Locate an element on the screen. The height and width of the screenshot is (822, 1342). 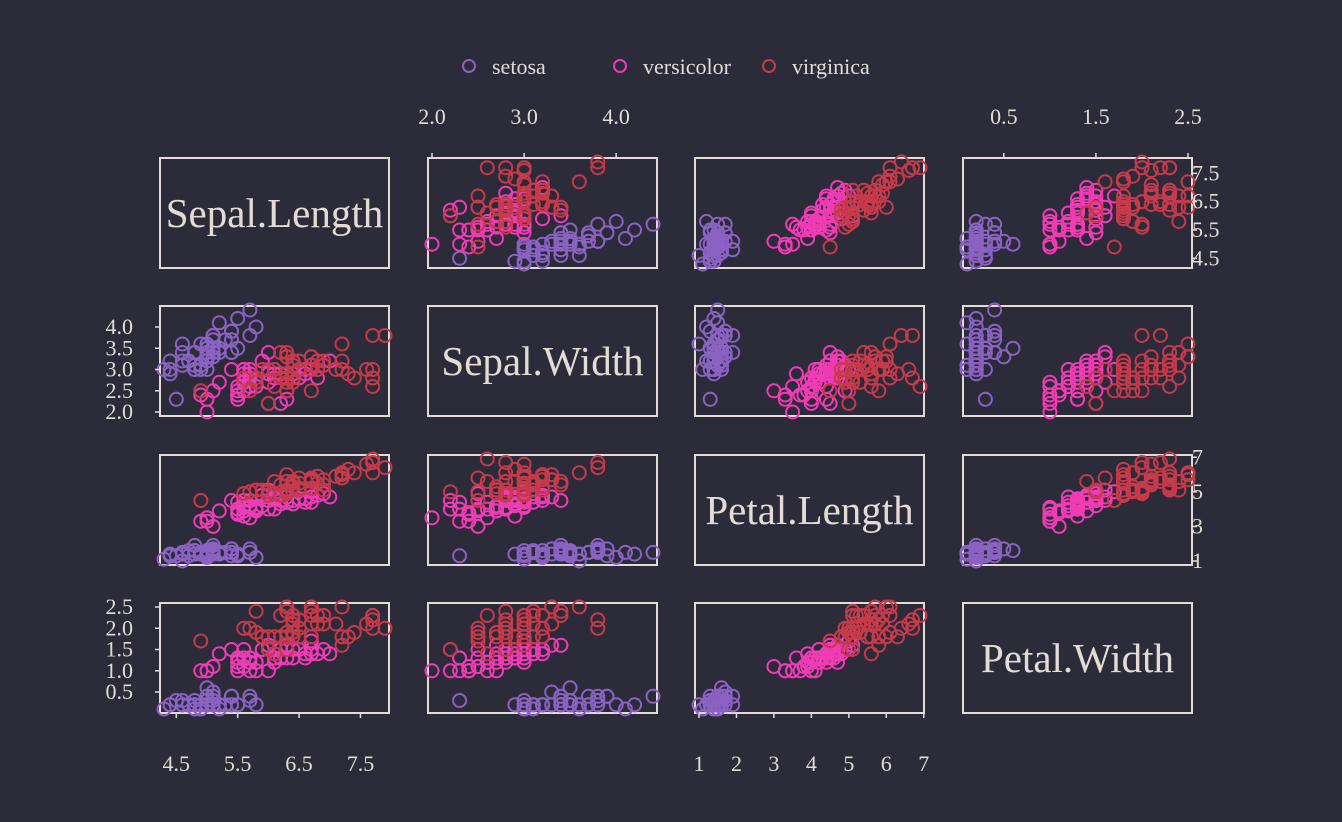
panel-sepal-length-vs-sepal-length: Sepal.Length is located at coordinates (274, 213).